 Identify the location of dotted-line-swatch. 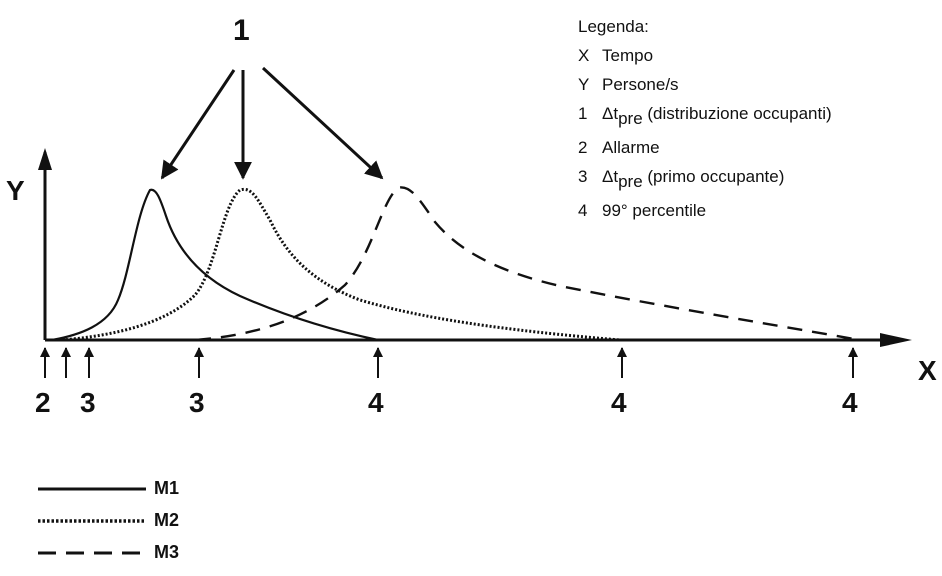
(92, 521).